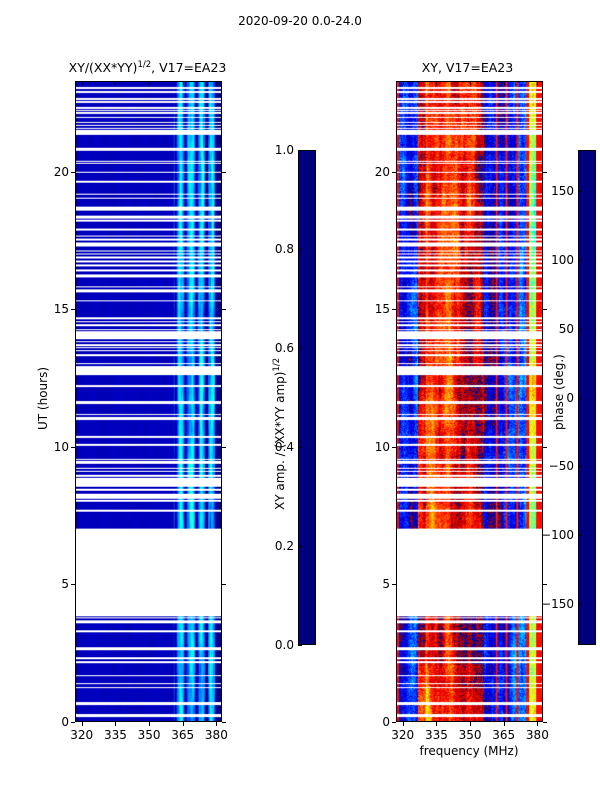 The image size is (600, 800). I want to click on colorbar-tick-label: 1.0, so click(284, 150).